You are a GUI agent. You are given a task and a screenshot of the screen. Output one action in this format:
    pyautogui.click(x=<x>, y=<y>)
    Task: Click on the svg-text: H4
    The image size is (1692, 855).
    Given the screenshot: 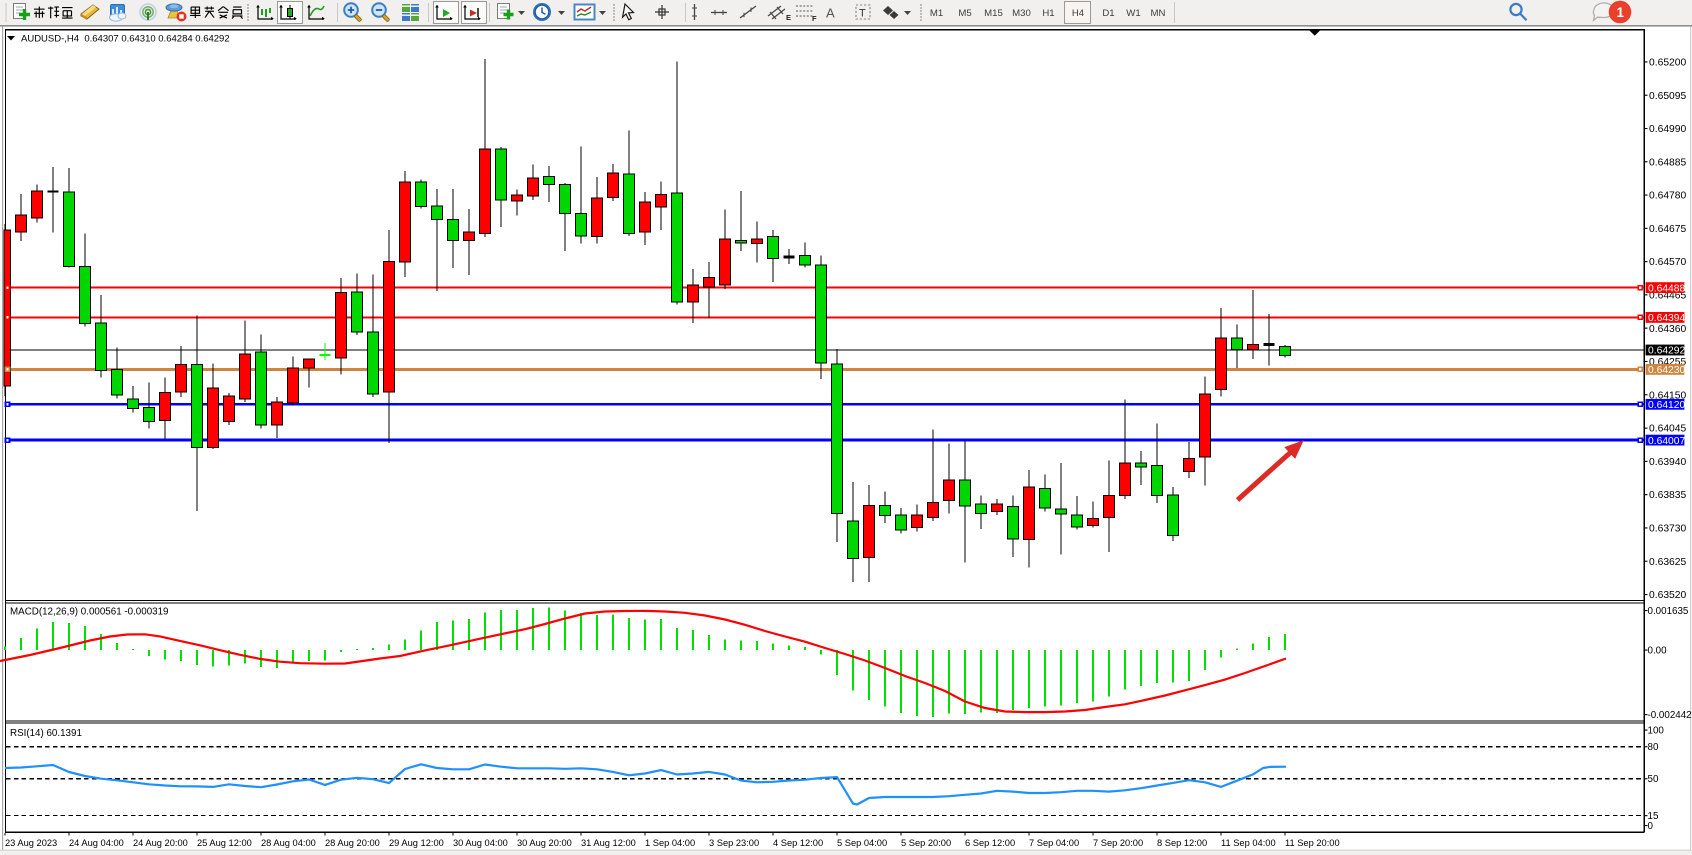 What is the action you would take?
    pyautogui.click(x=1078, y=13)
    